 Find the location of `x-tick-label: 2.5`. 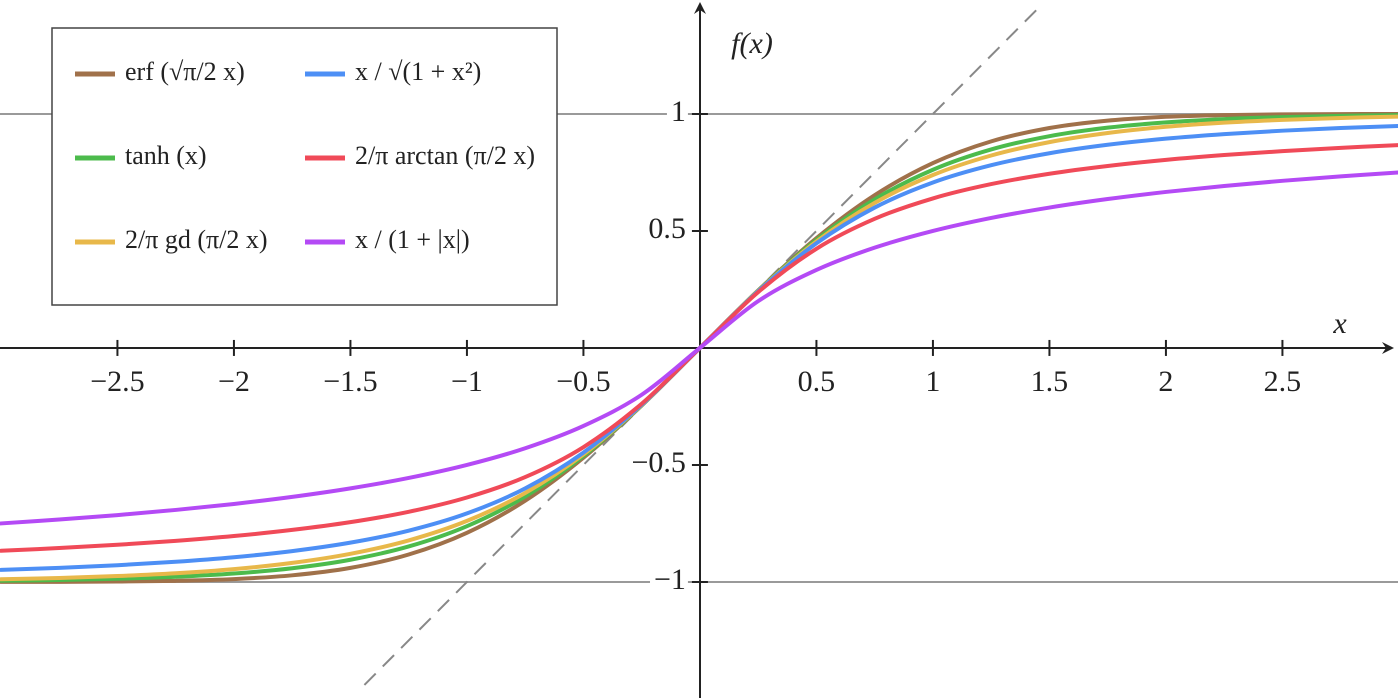

x-tick-label: 2.5 is located at coordinates (1283, 381).